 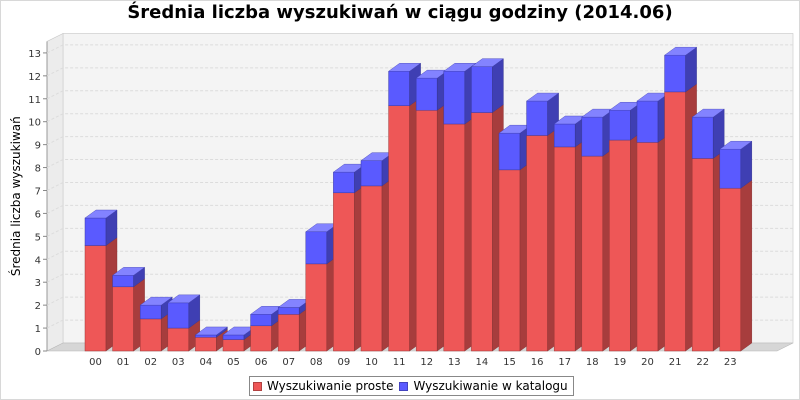 I want to click on bar-01-catalog-search-front, so click(x=123, y=281).